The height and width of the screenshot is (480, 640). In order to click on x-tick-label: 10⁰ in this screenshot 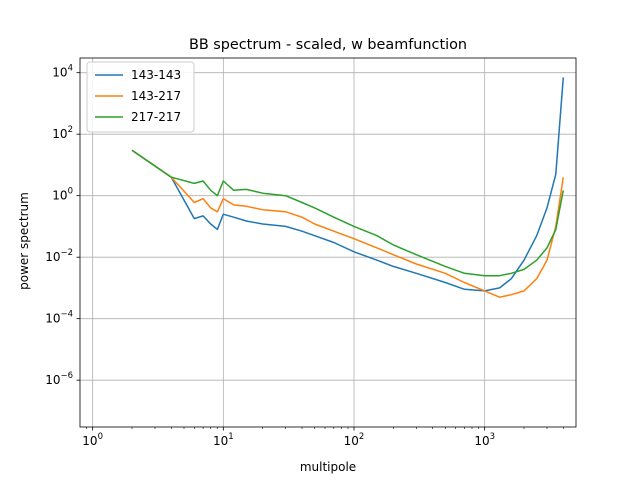, I will do `click(92, 440)`.